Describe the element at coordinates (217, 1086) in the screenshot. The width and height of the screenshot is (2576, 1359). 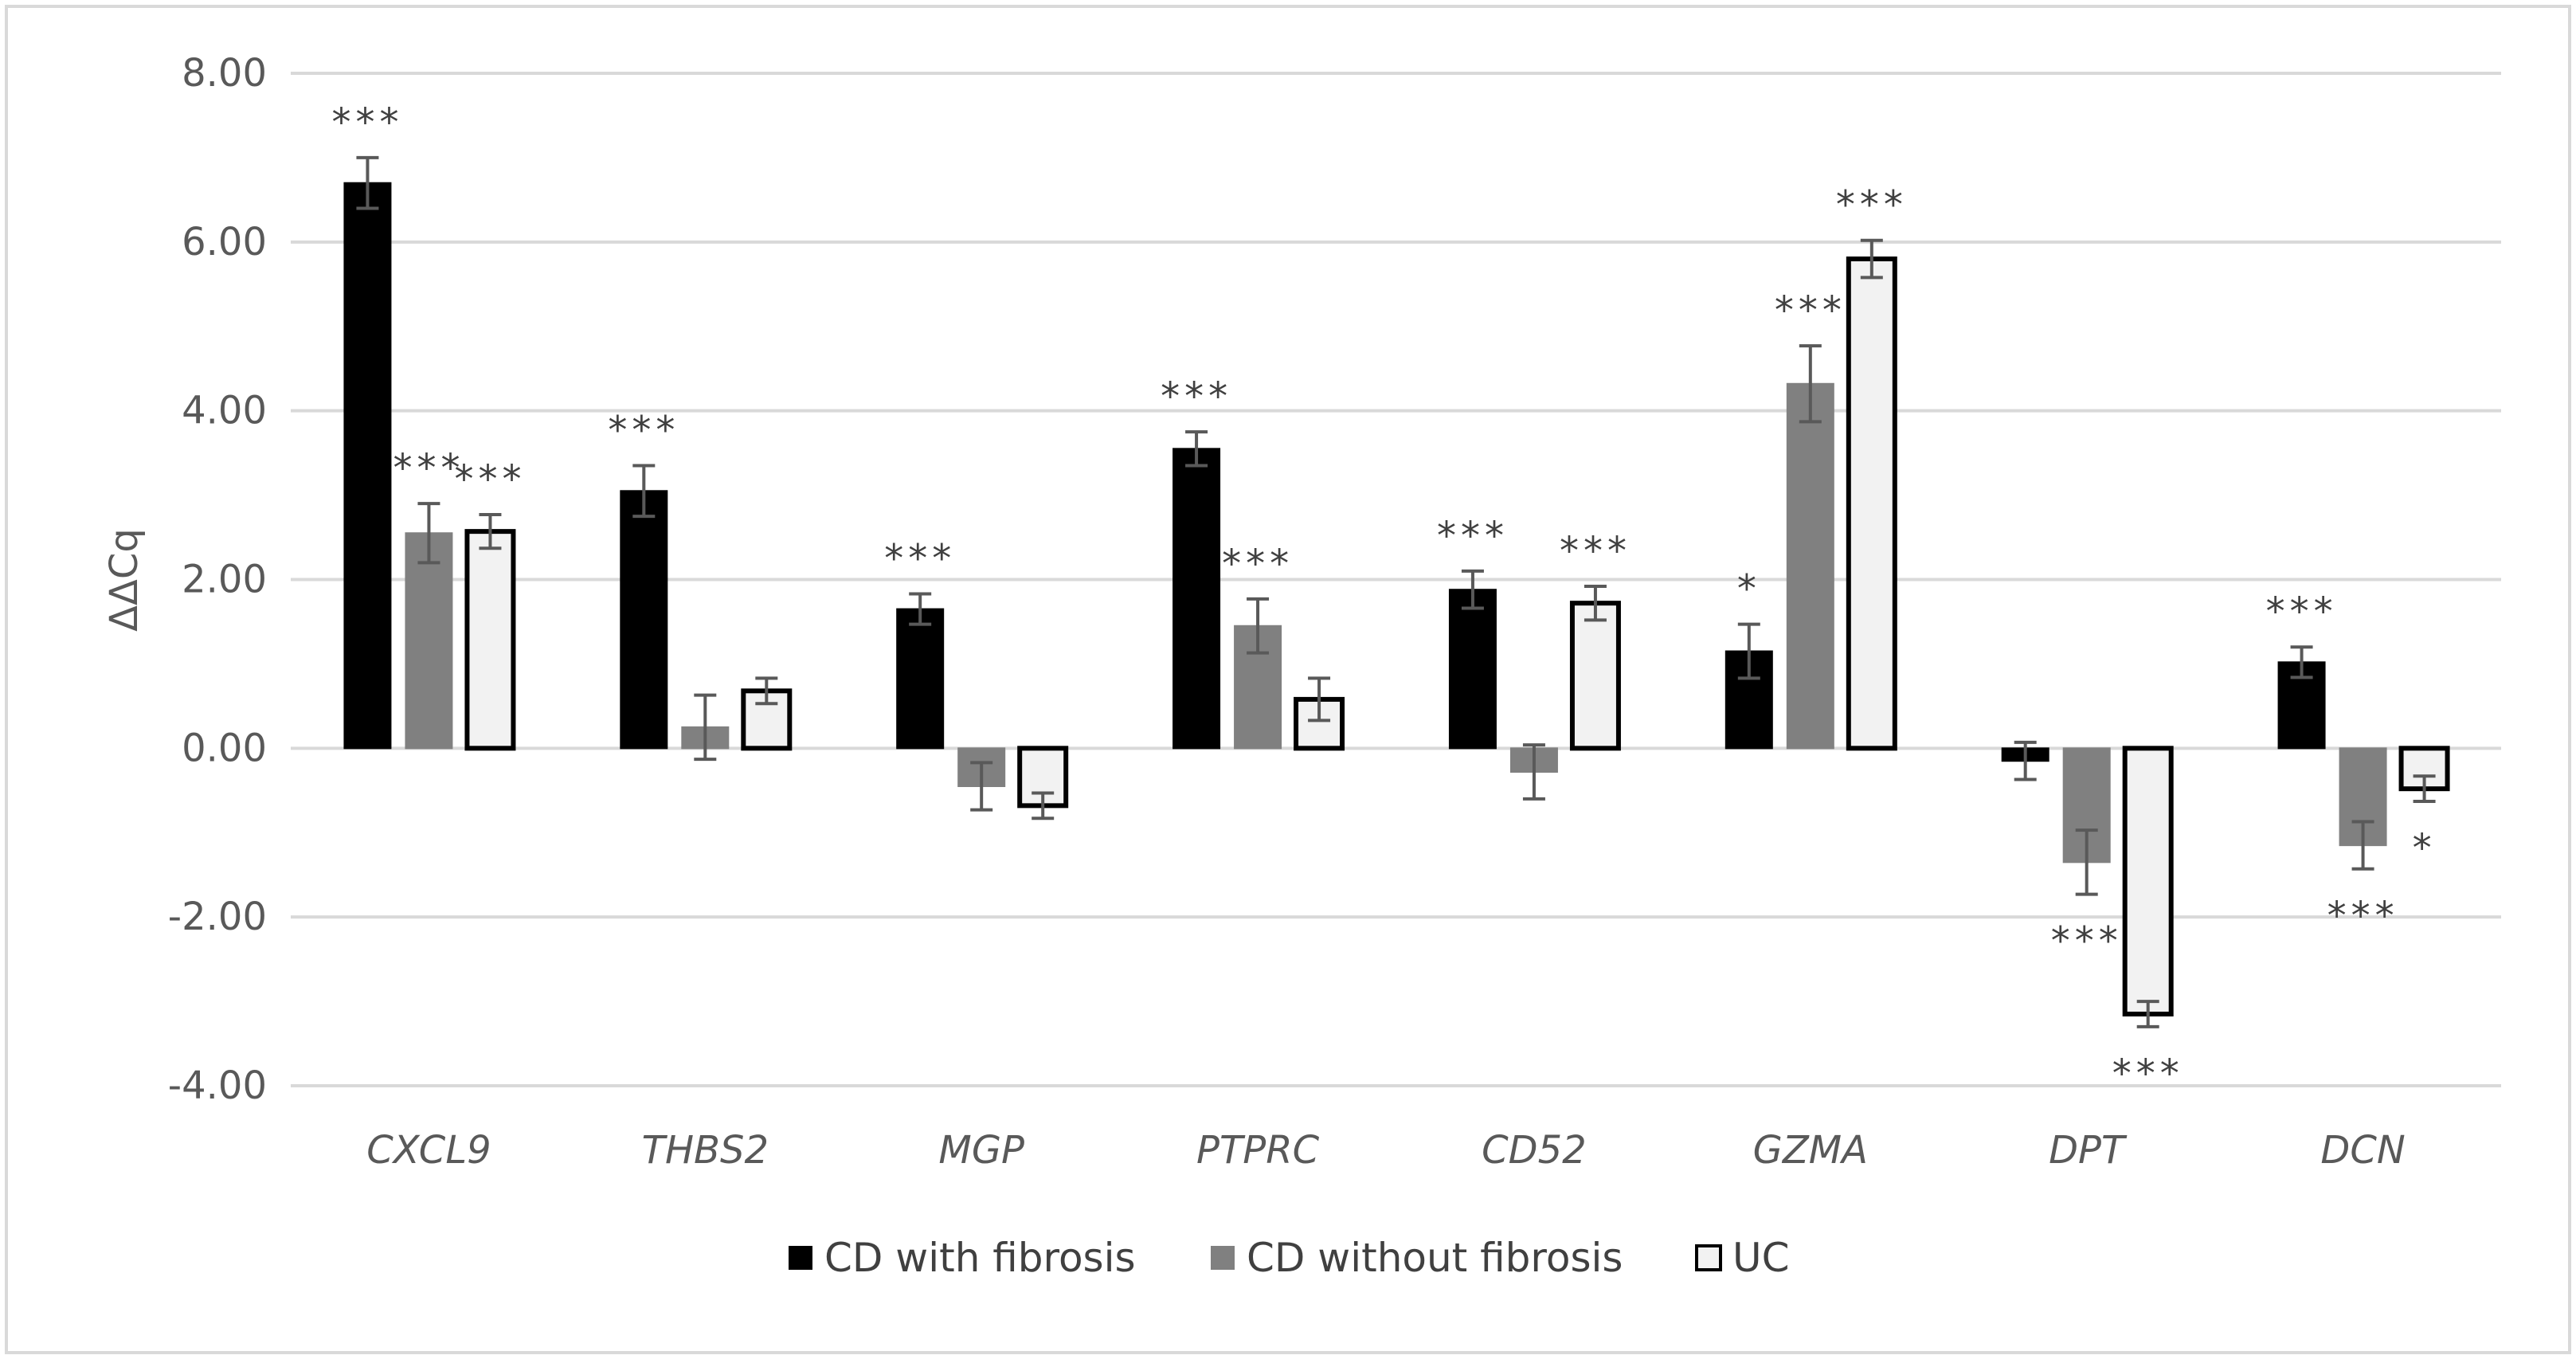
I see `y-tick-label: -4.00` at that location.